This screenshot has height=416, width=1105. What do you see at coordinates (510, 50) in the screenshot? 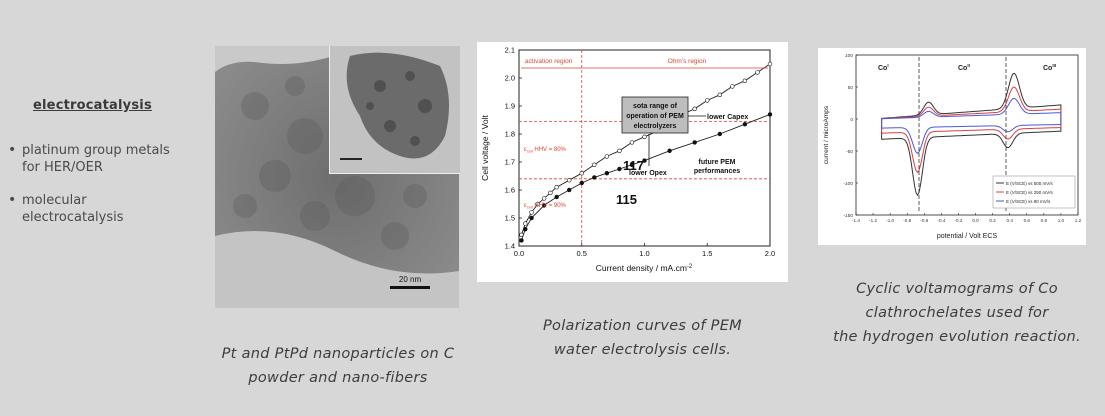
I see `y-tick-label: 2.1` at bounding box center [510, 50].